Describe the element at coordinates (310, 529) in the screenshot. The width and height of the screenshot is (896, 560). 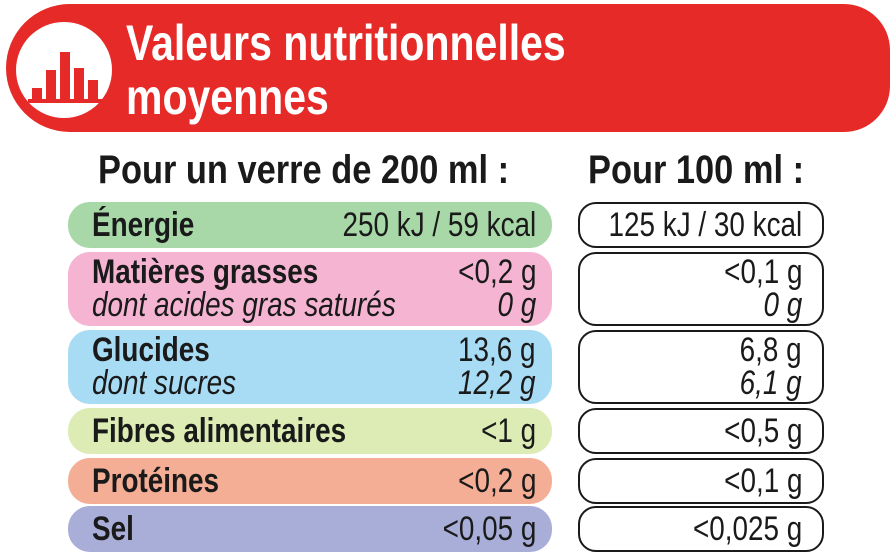
I see `row-salt: Sel <0,05 g` at that location.